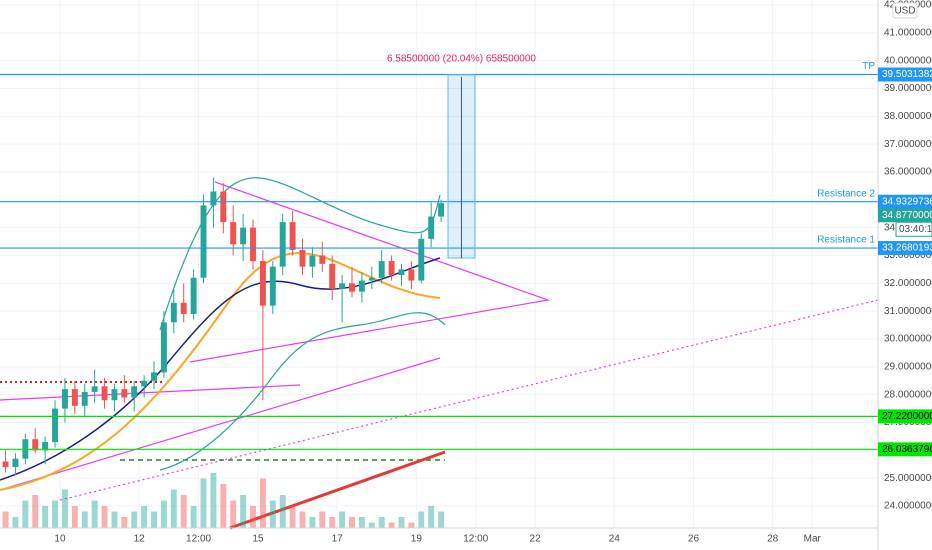  I want to click on x-tick-label: 26, so click(694, 539).